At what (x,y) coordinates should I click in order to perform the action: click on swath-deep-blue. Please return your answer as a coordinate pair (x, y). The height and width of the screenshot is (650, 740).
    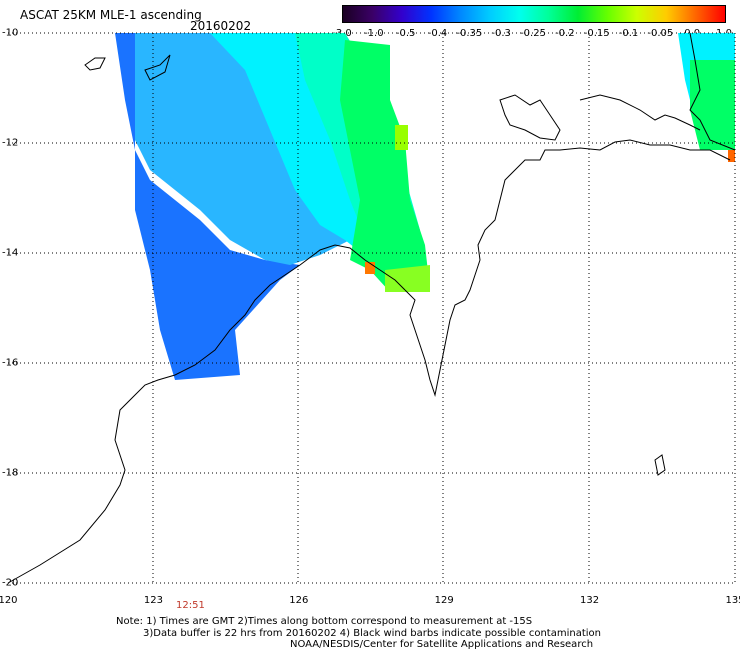
    Looking at the image, I should click on (207, 206).